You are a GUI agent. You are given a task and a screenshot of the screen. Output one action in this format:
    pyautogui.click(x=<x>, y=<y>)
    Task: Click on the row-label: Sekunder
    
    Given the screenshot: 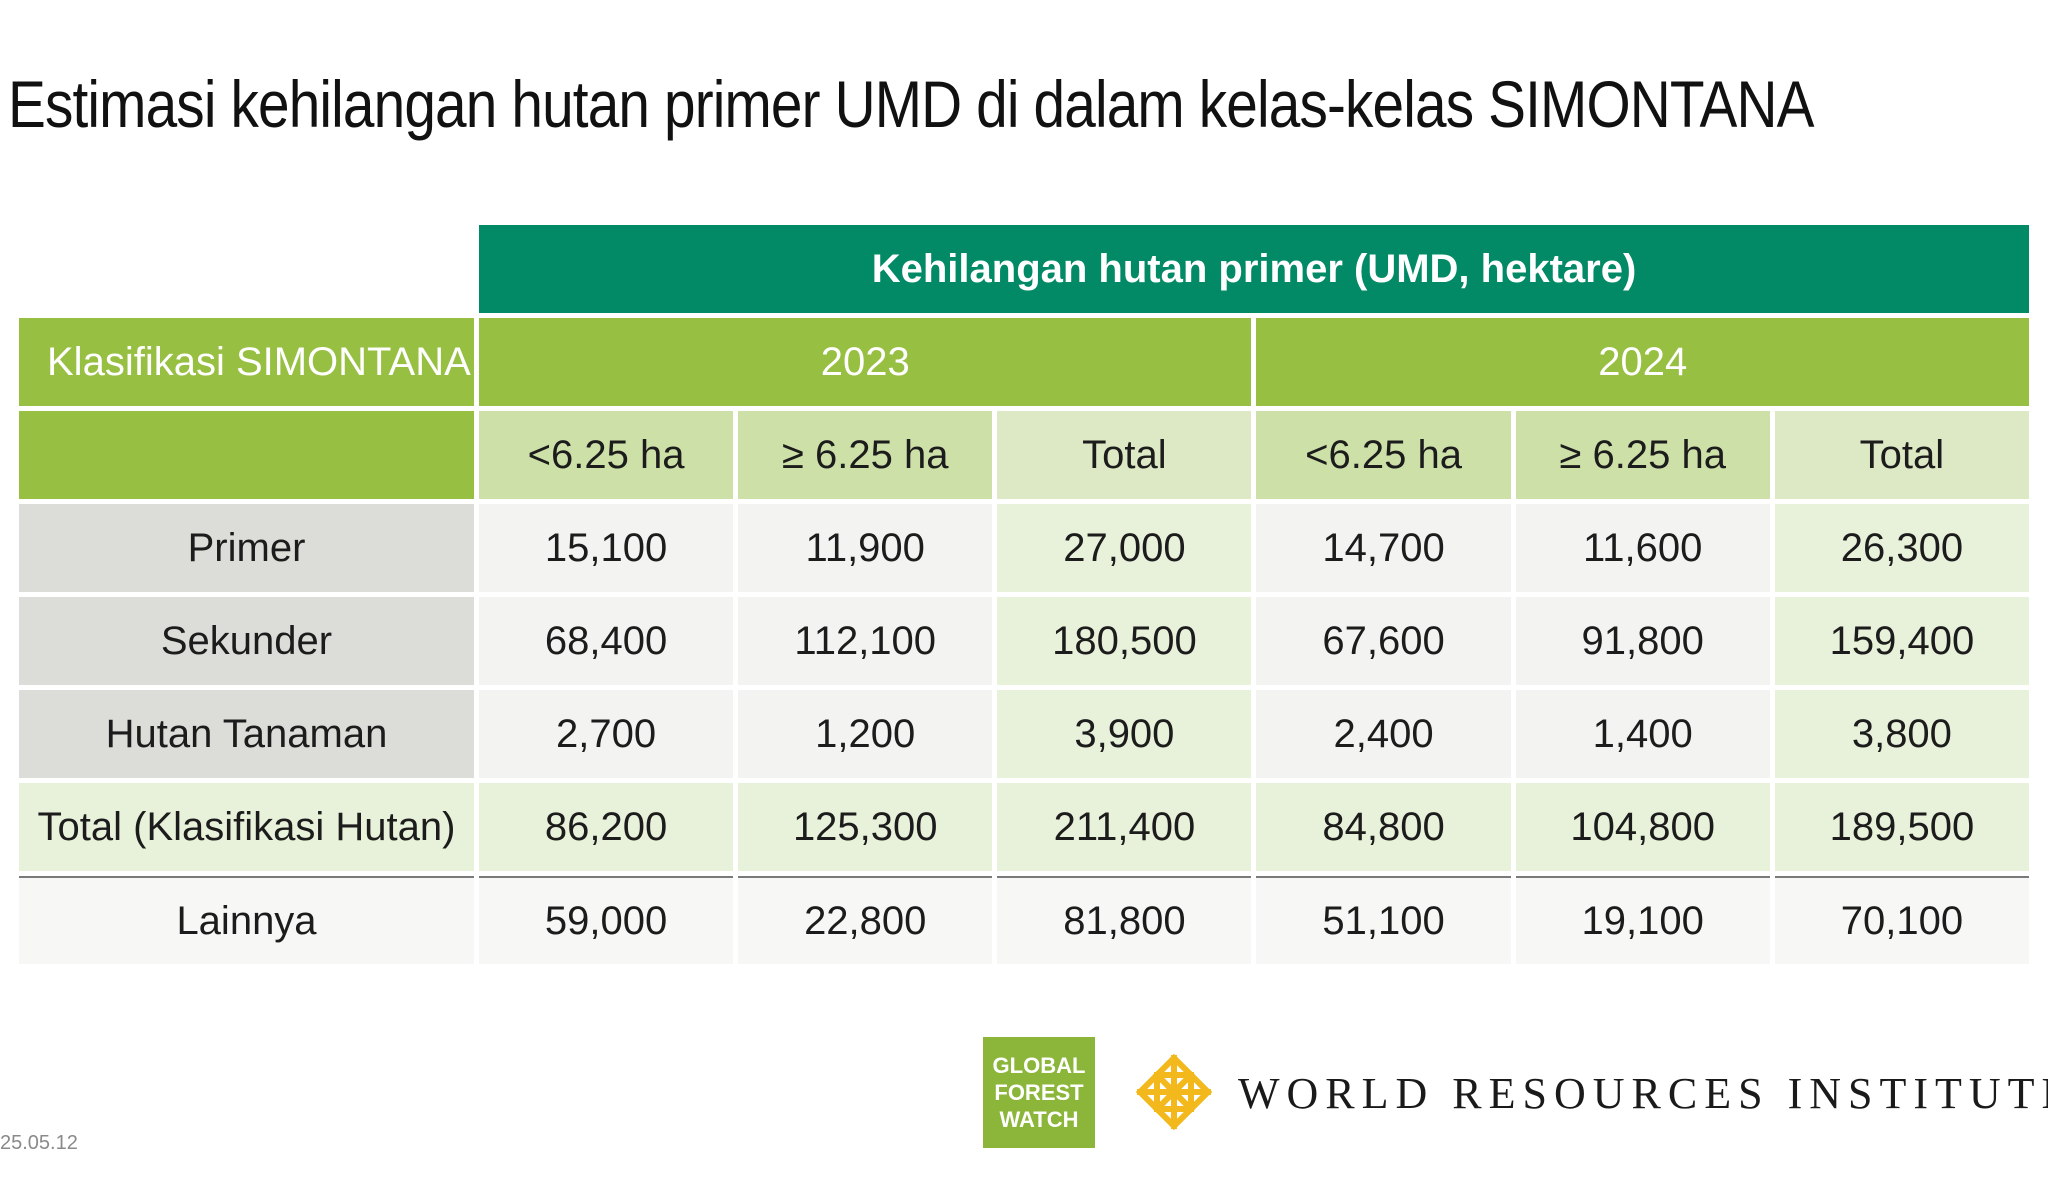 What is the action you would take?
    pyautogui.click(x=246, y=641)
    